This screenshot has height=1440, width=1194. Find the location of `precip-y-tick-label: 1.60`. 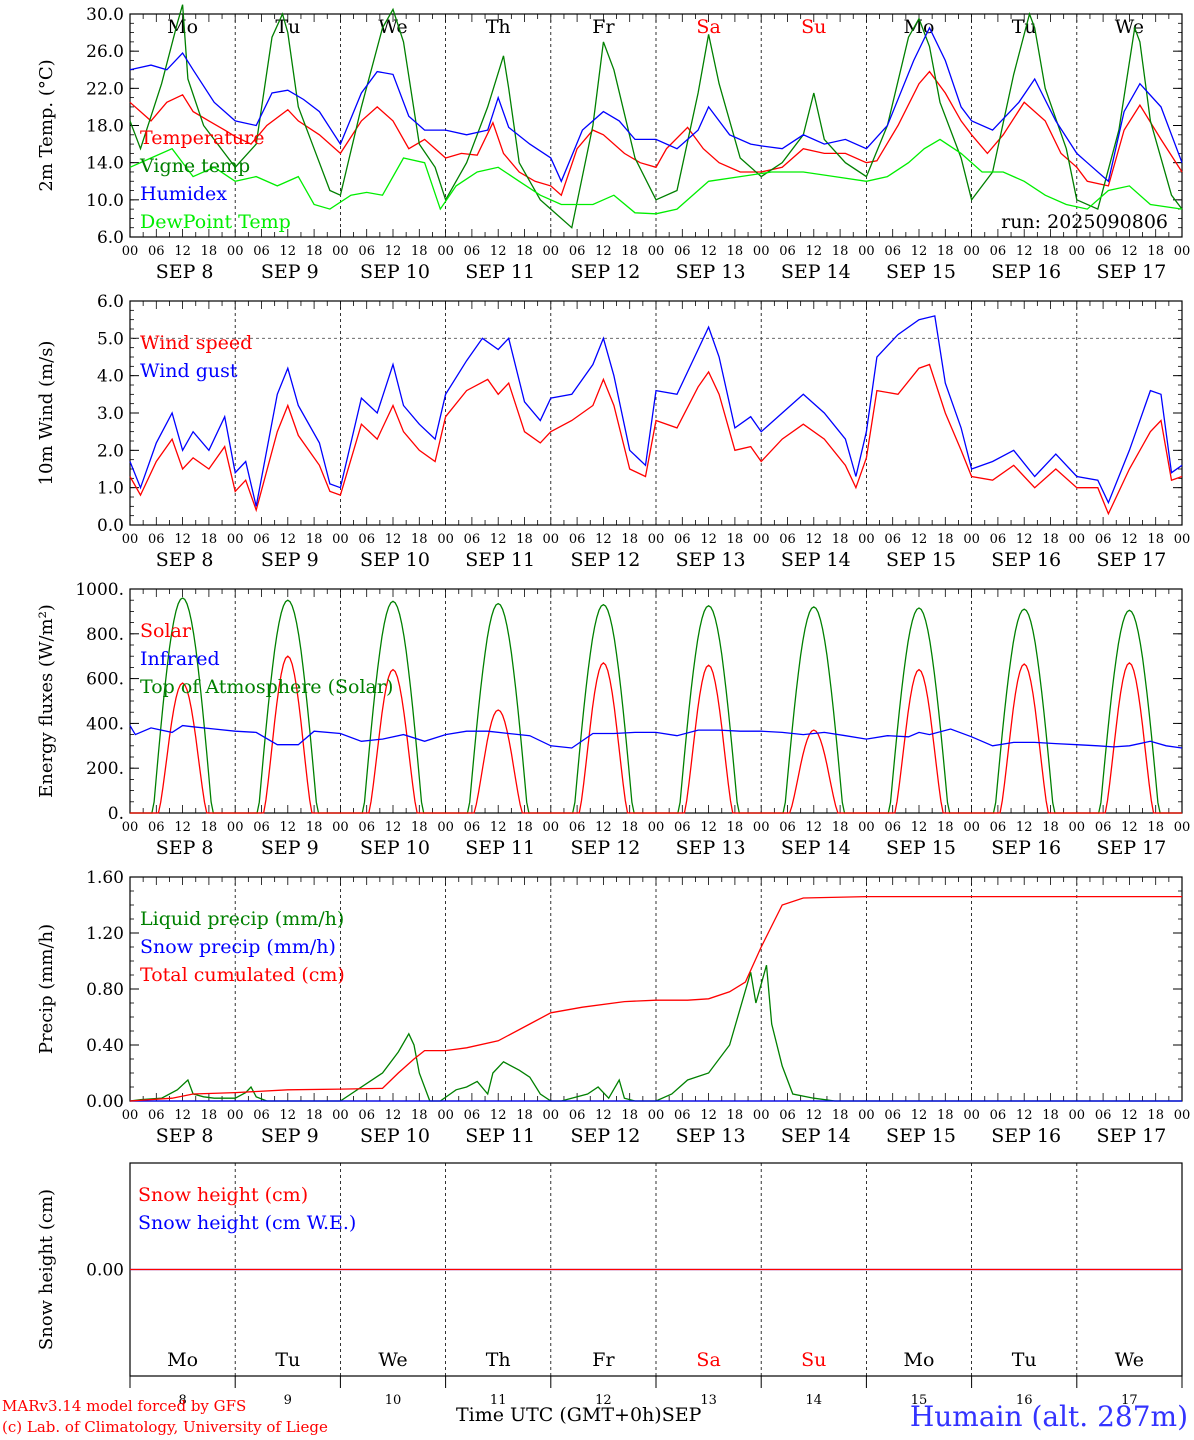

precip-y-tick-label: 1.60 is located at coordinates (105, 878).